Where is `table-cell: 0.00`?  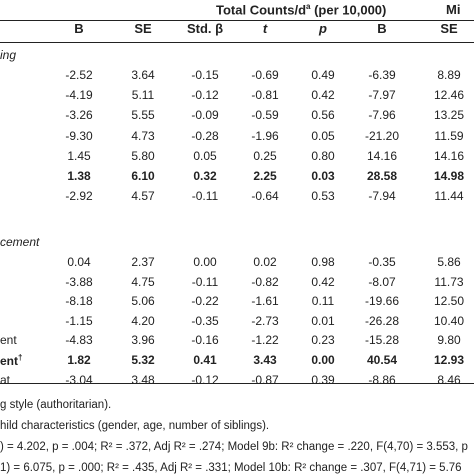 table-cell: 0.00 is located at coordinates (205, 262).